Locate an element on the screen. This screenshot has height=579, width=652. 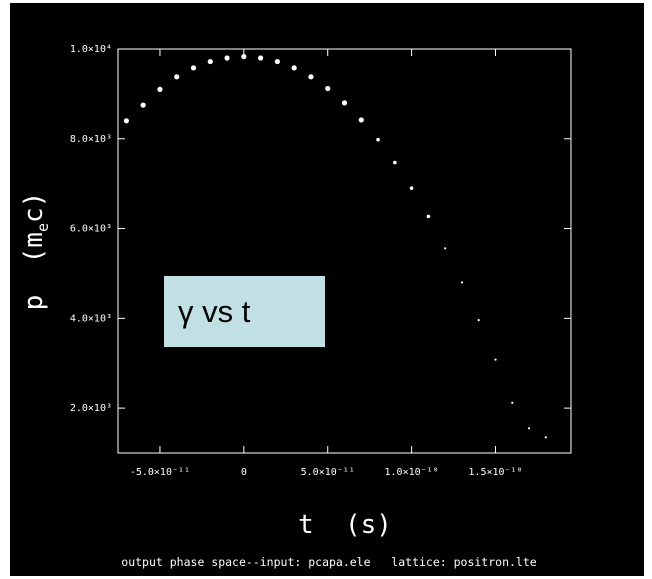
x-tick-label: 5.0×10⁻¹¹ is located at coordinates (328, 472).